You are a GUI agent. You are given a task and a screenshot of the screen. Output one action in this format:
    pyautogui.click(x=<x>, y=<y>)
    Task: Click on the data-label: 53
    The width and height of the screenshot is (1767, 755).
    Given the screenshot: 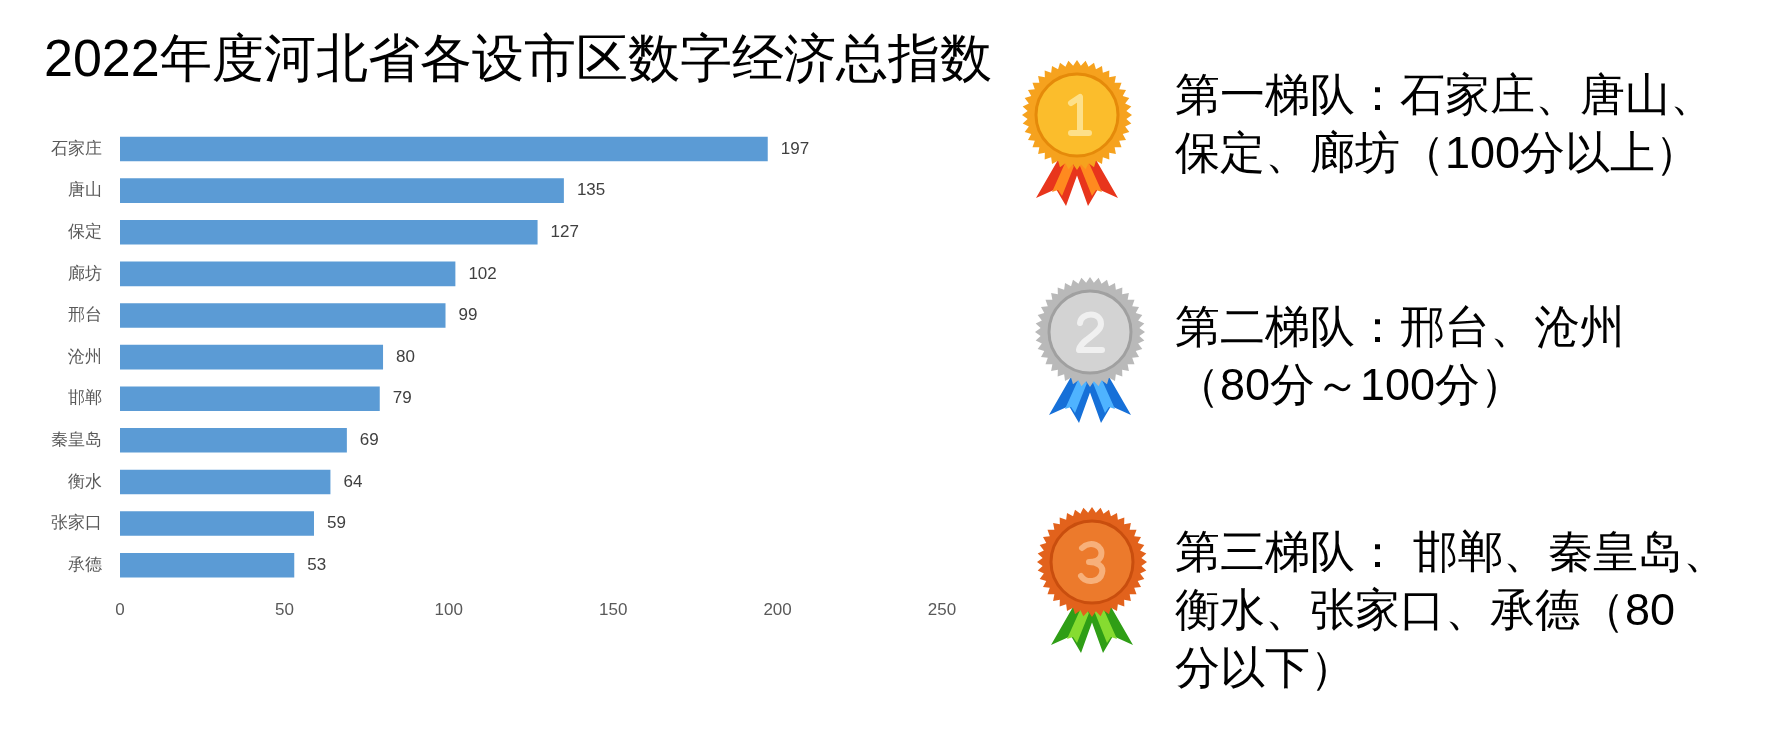 What is the action you would take?
    pyautogui.click(x=317, y=564)
    